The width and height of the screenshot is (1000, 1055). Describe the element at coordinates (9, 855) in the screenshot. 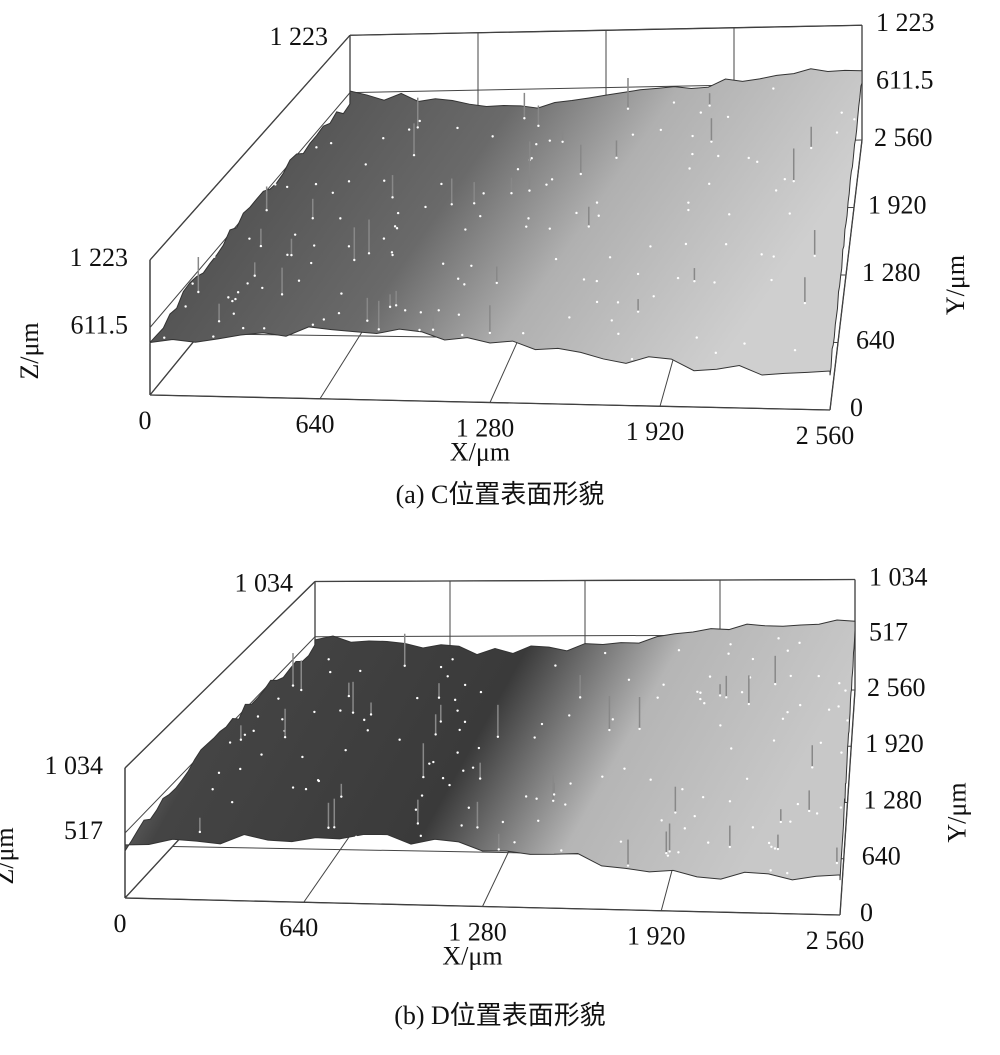

I see `z-axis-label: Z/μm` at that location.